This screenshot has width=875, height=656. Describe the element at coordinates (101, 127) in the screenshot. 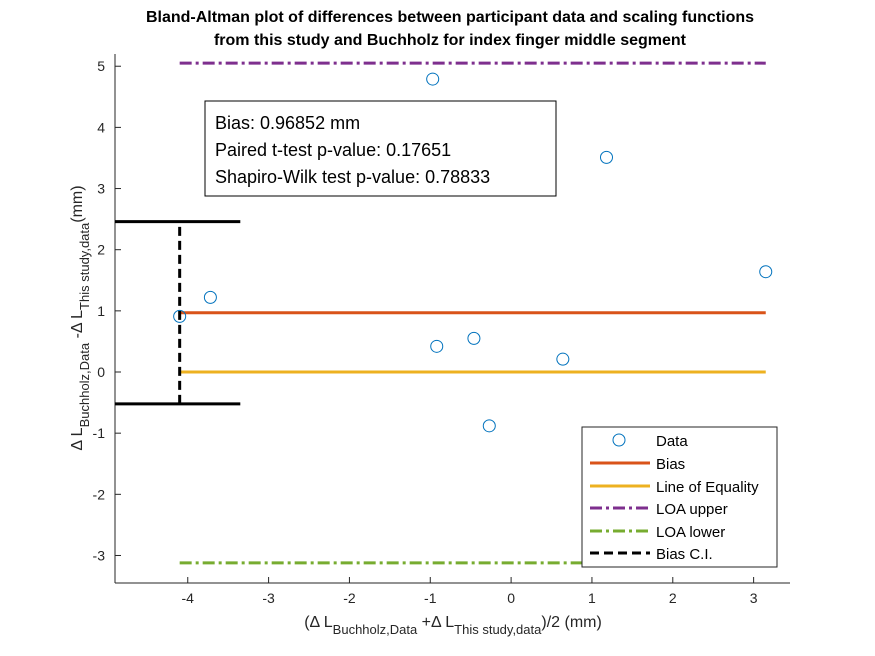

I see `y-tick-label: 4` at that location.